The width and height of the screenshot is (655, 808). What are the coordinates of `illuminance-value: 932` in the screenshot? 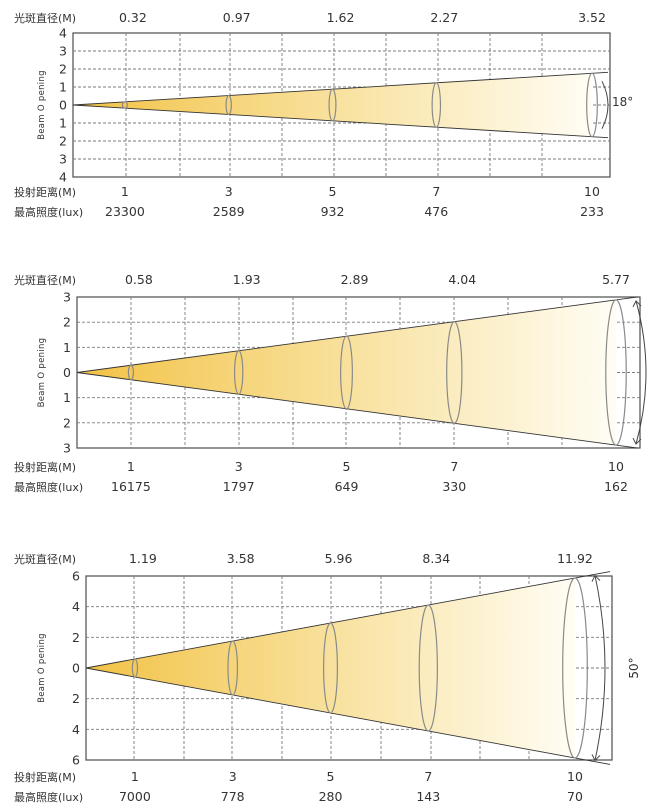 It's located at (333, 211).